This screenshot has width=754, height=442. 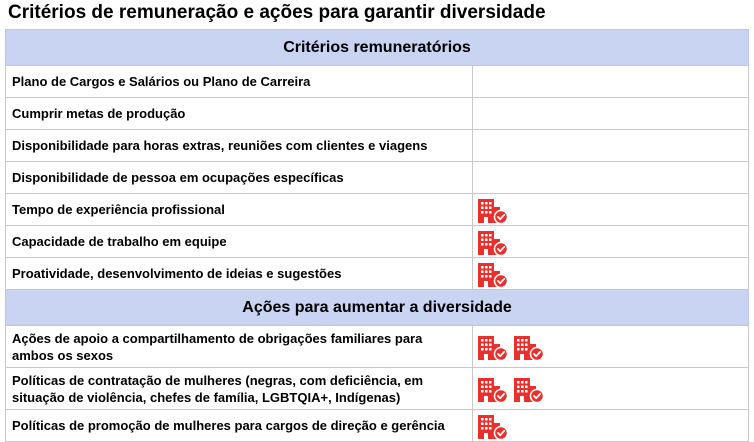 I want to click on table-row: Capacidade de trabalho em equipe, so click(x=377, y=241).